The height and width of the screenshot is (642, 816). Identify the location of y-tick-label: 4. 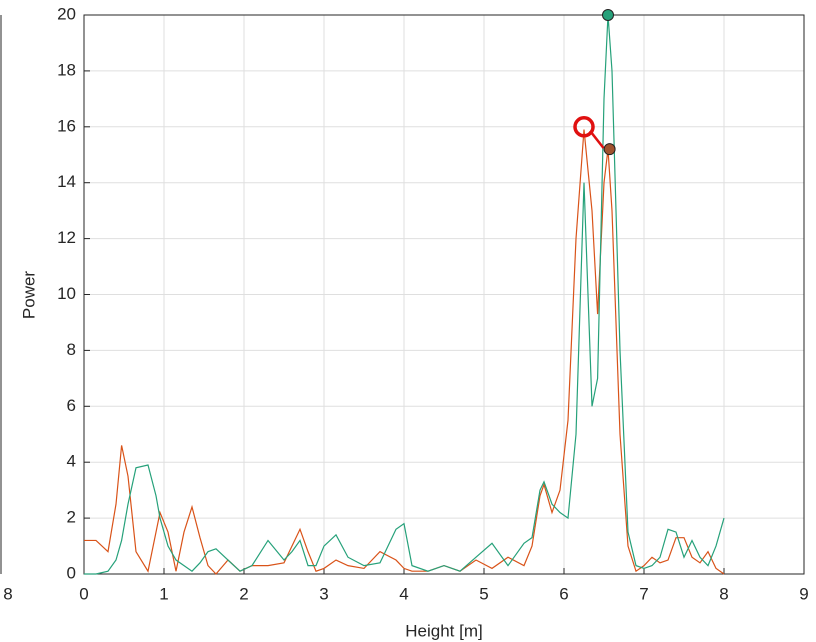
(71, 461).